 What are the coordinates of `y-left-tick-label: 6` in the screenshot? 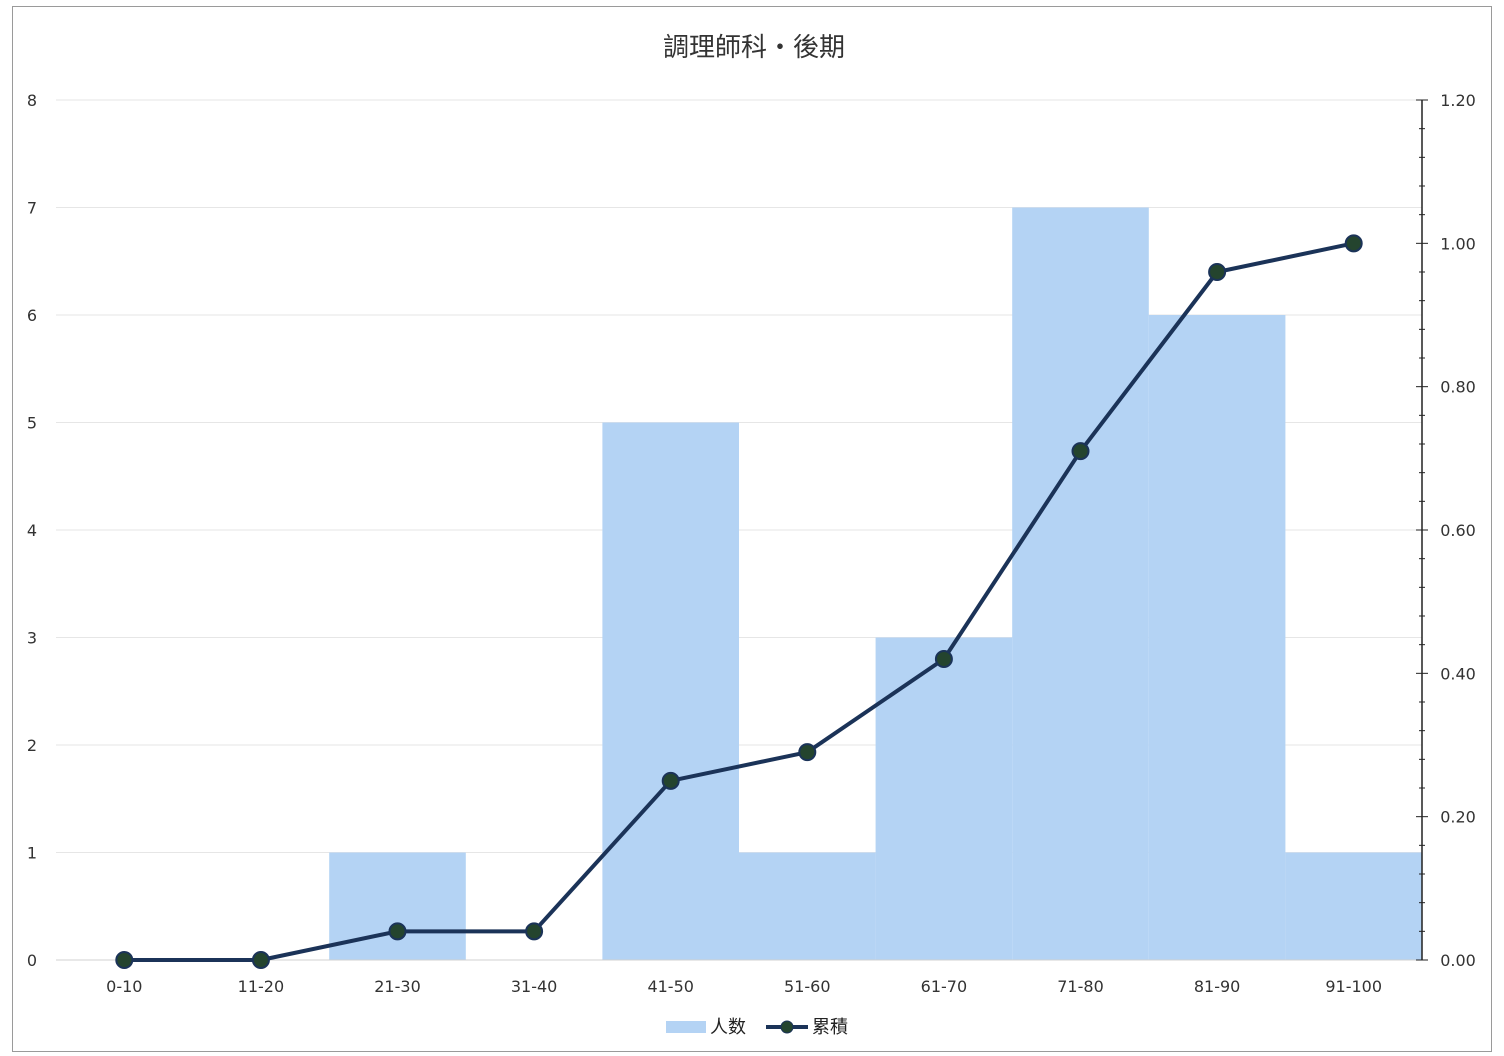 It's located at (32, 315).